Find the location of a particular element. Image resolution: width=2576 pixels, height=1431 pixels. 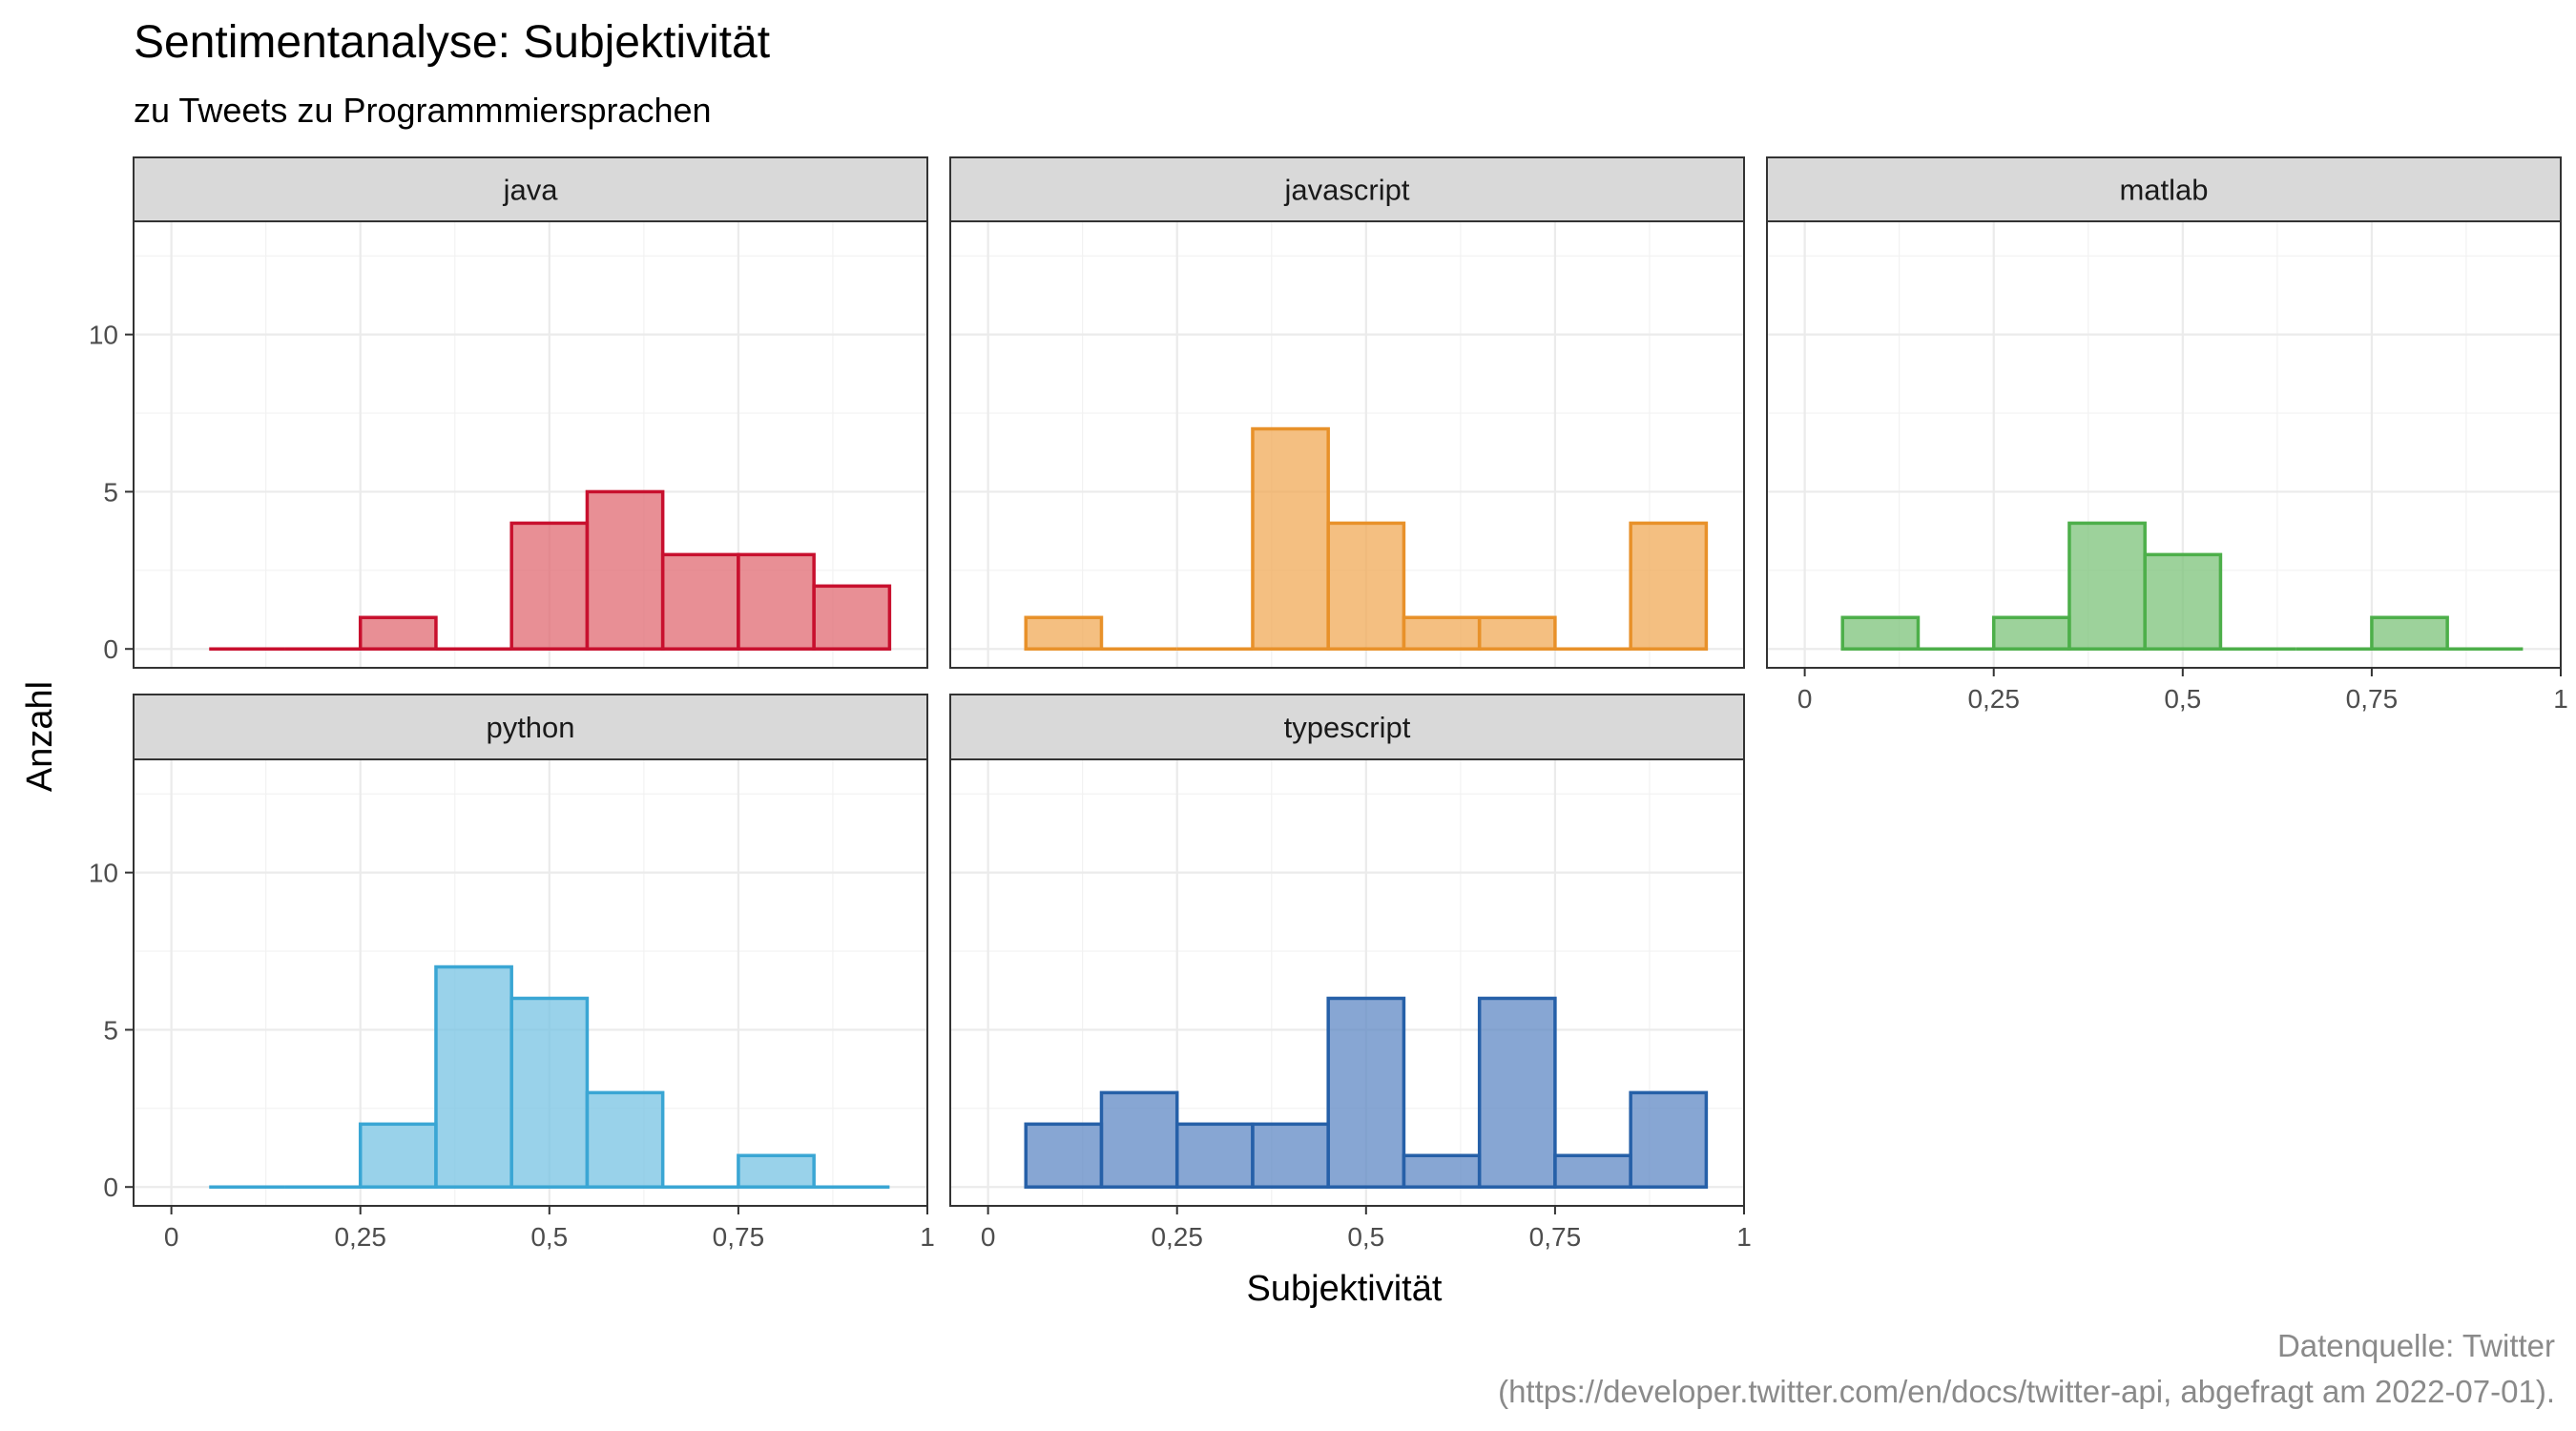

facet-typescript: typescript 0 0,25 0,5 0,75 1 is located at coordinates (1350, 973).